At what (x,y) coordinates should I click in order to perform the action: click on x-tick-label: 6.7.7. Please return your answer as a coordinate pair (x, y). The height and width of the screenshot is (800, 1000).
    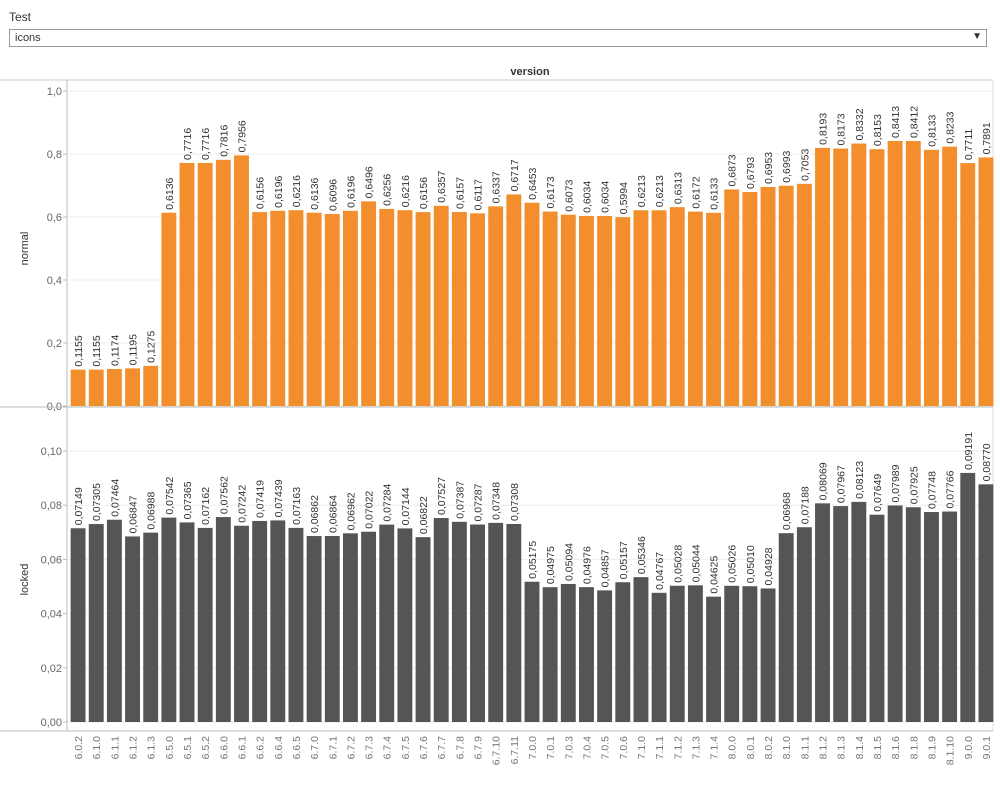
    Looking at the image, I should click on (442, 748).